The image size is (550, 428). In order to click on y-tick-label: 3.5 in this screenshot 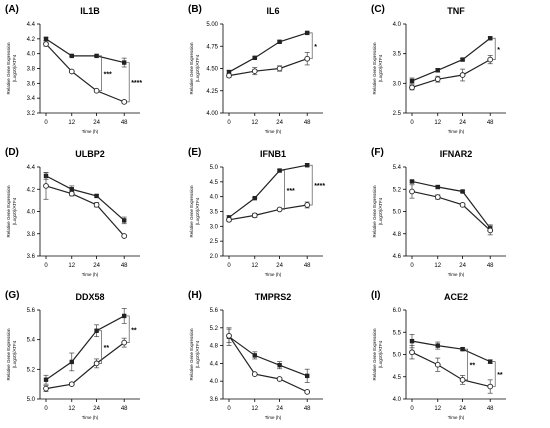, I will do `click(214, 213)`.